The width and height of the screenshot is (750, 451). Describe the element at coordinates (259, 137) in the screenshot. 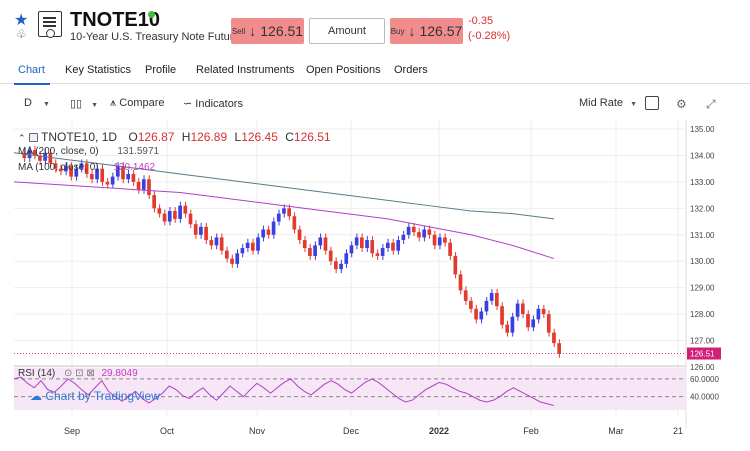

I see `legend-low: 126.45` at that location.